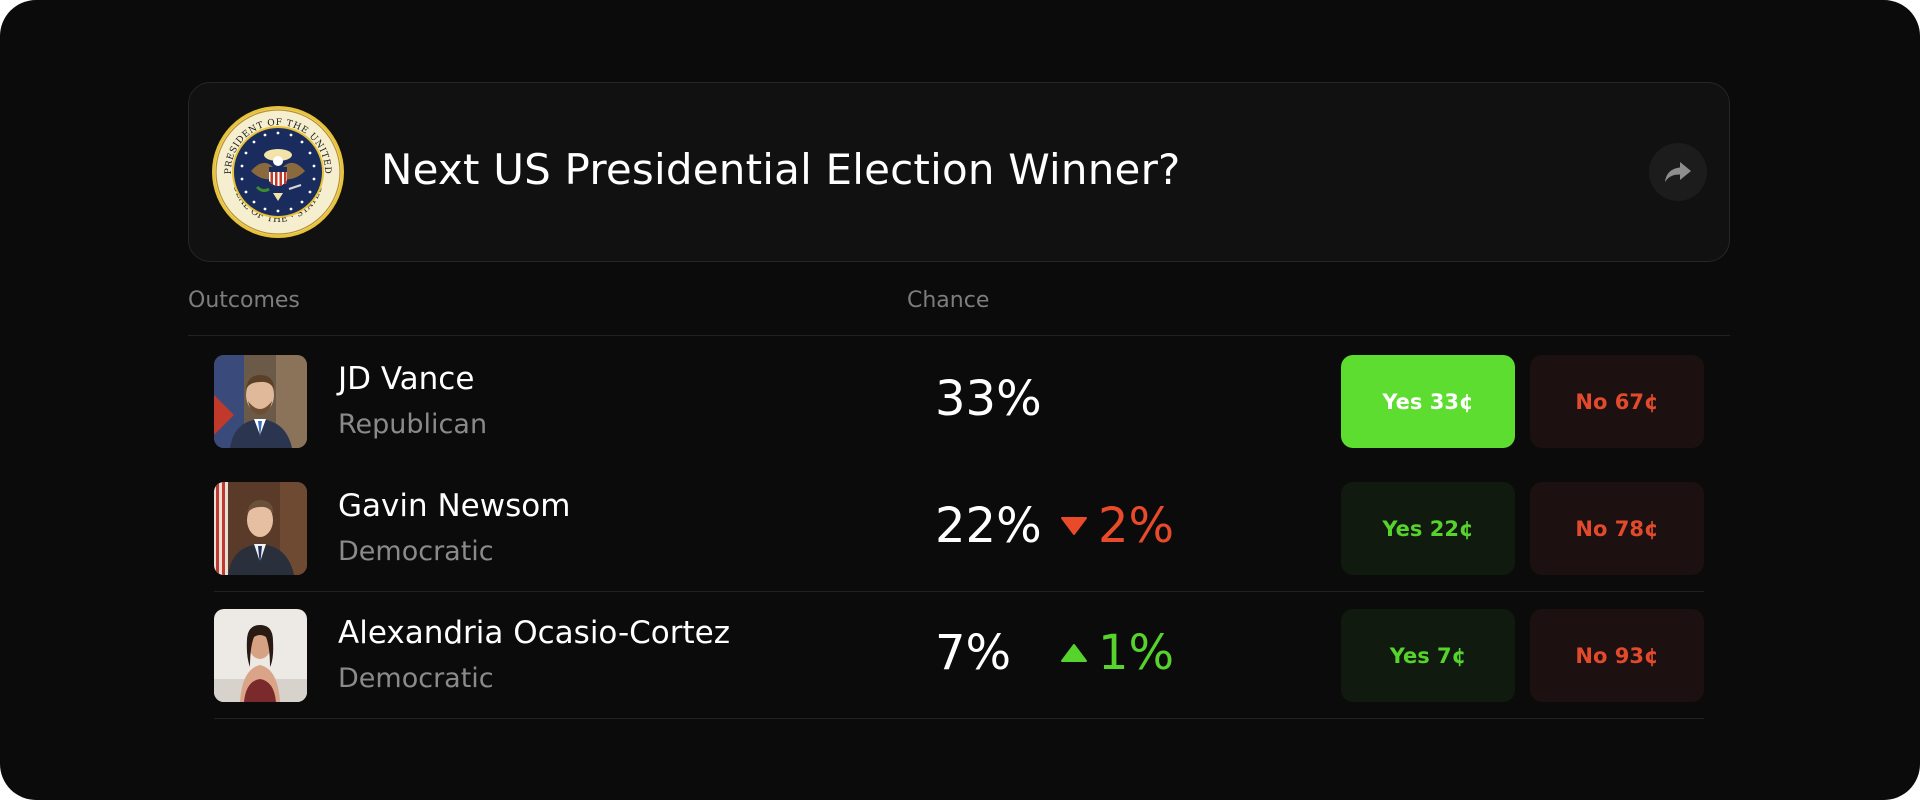  Describe the element at coordinates (1074, 653) in the screenshot. I see `triangle-up-icon` at that location.